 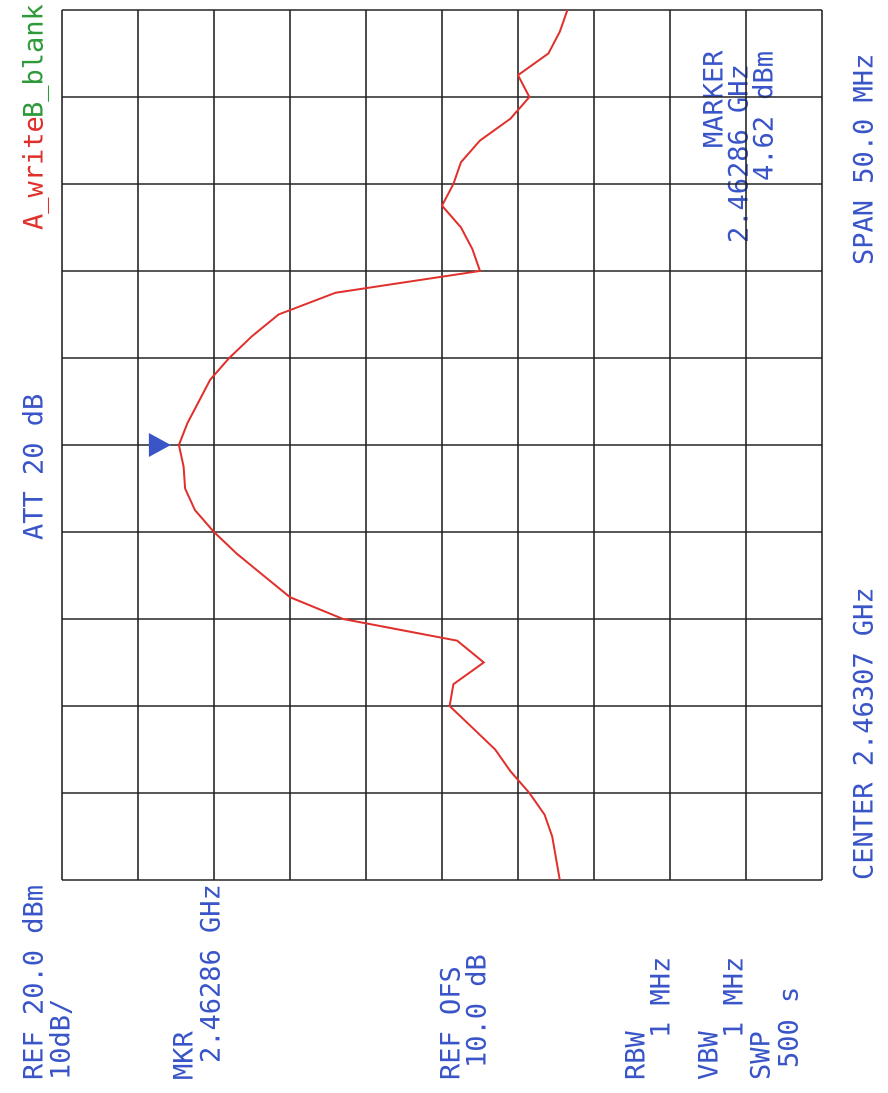 What do you see at coordinates (789, 1027) in the screenshot?
I see `swp: 500 s` at bounding box center [789, 1027].